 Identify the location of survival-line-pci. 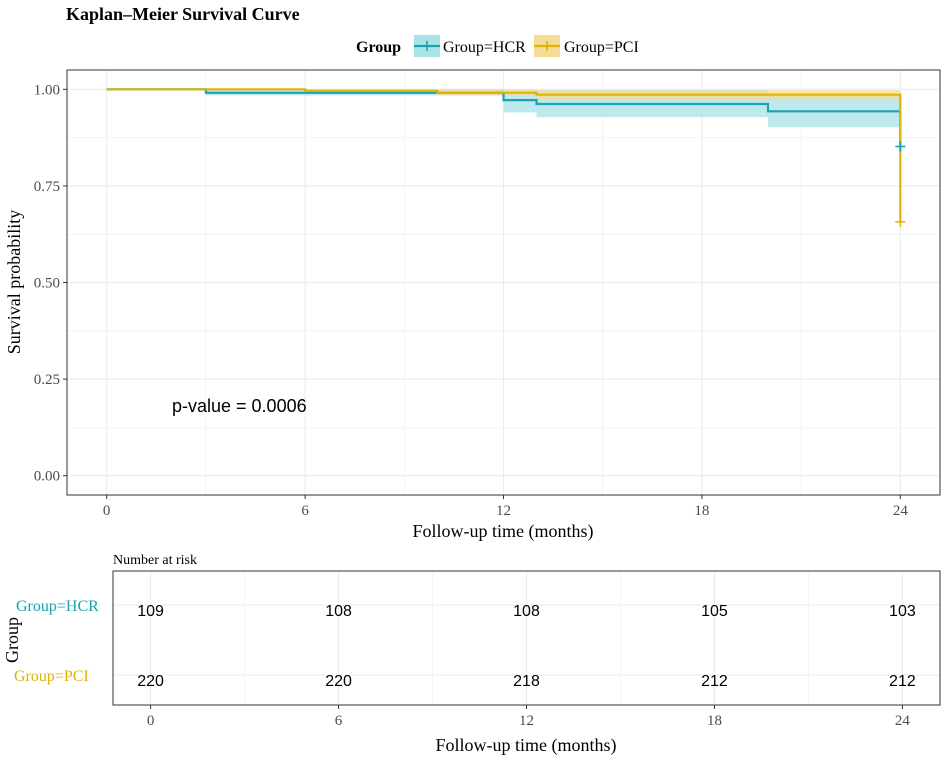
(504, 155).